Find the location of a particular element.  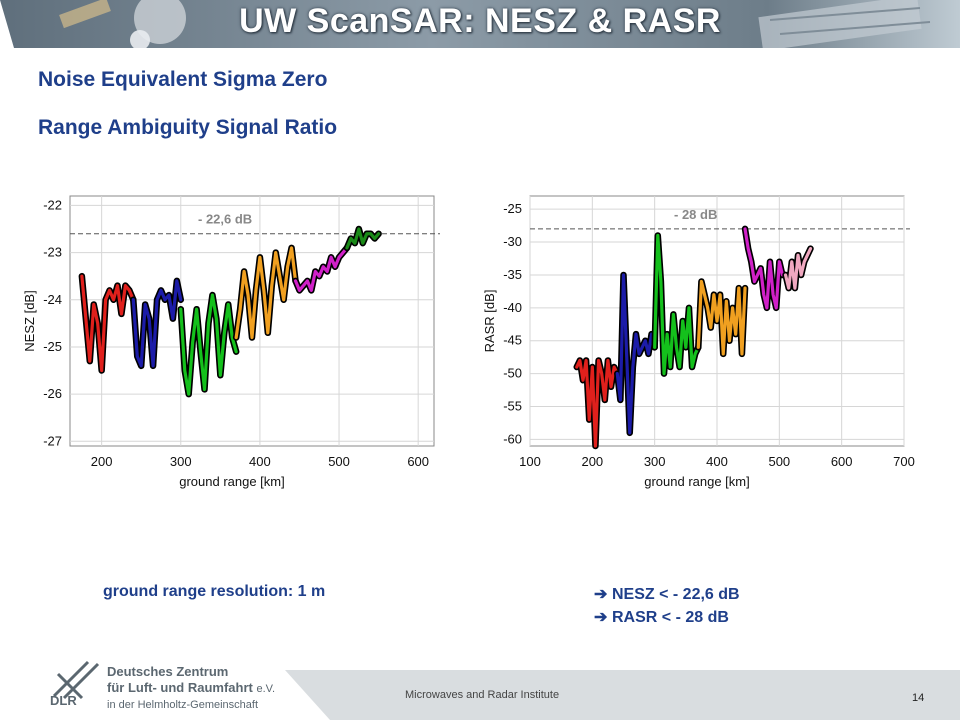

logo-abbr: DLR is located at coordinates (63, 700).